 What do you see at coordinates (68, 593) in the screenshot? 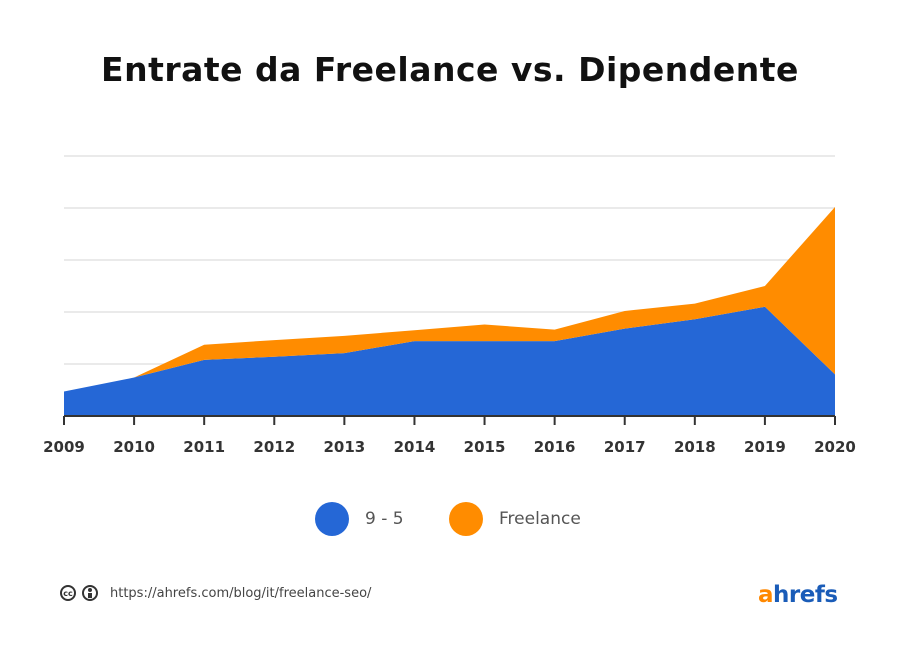
I see `cc-icon: cc` at bounding box center [68, 593].